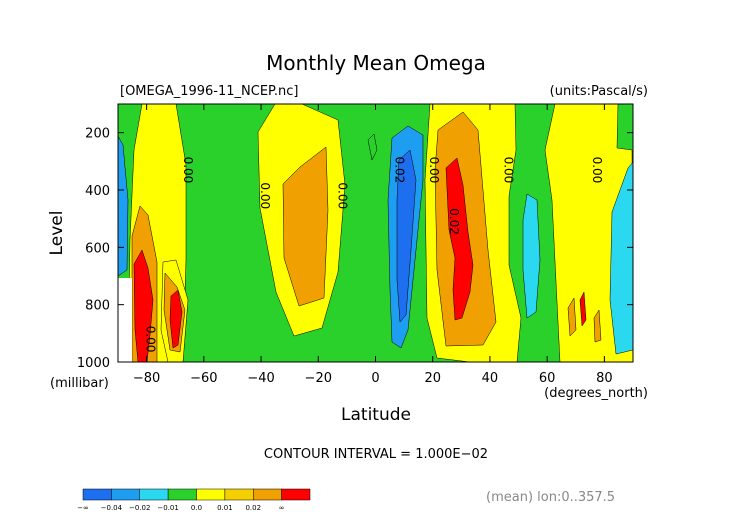 The image size is (752, 532). Describe the element at coordinates (112, 508) in the screenshot. I see `colorbar-label: −0.04` at that location.